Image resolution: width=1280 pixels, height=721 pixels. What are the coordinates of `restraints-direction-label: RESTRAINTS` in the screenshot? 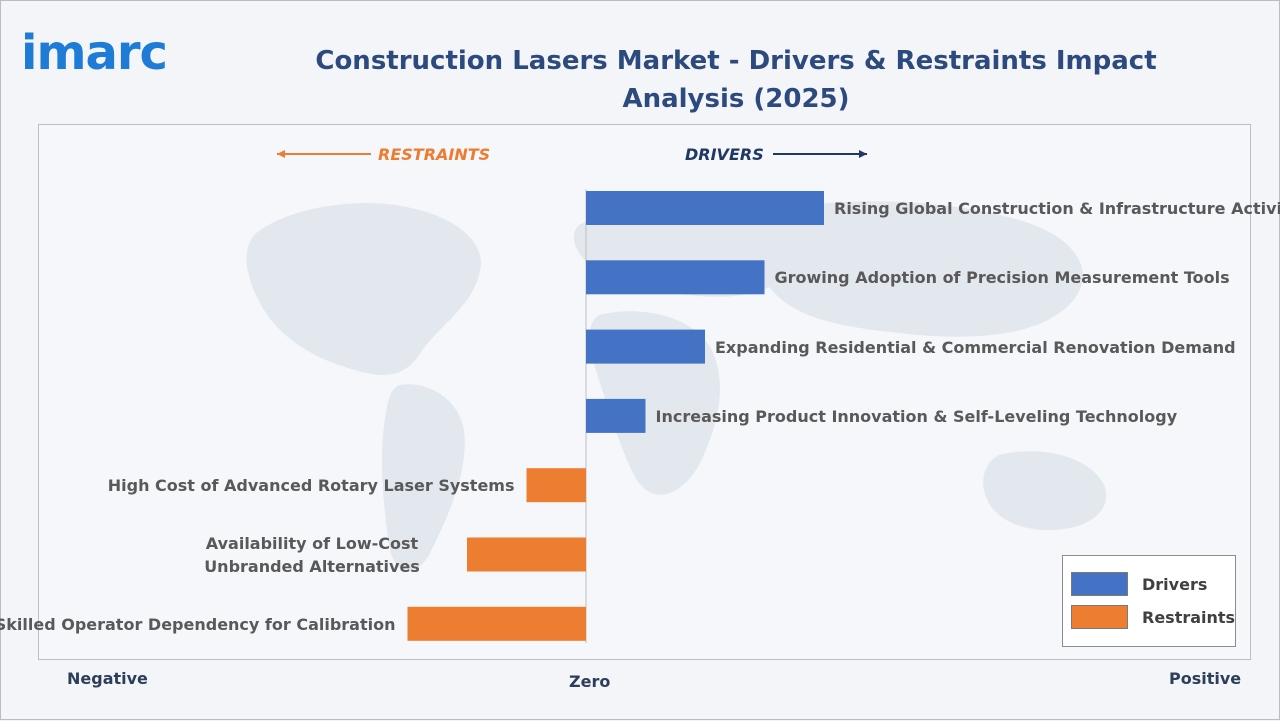 It's located at (434, 154).